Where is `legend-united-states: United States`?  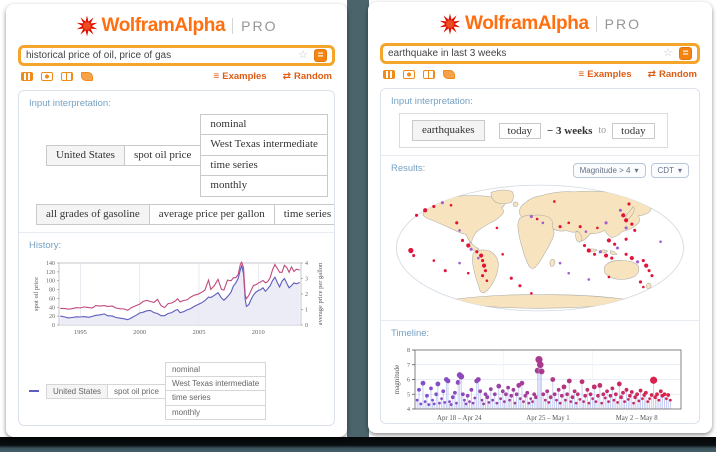
legend-united-states: United States is located at coordinates (77, 391).